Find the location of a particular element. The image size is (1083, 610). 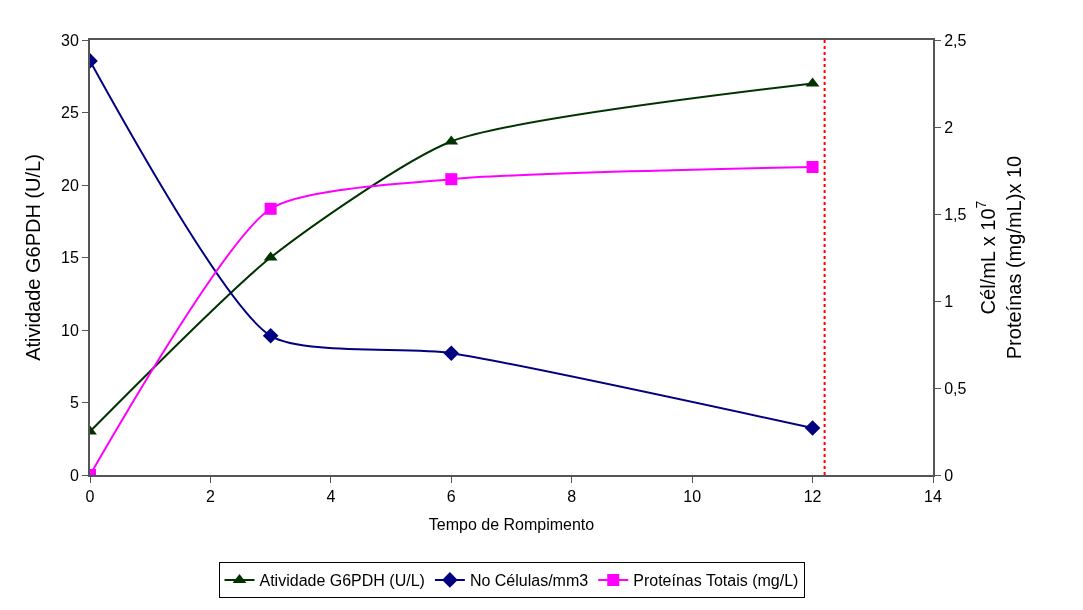

y2-tick-label: 2 is located at coordinates (949, 127).